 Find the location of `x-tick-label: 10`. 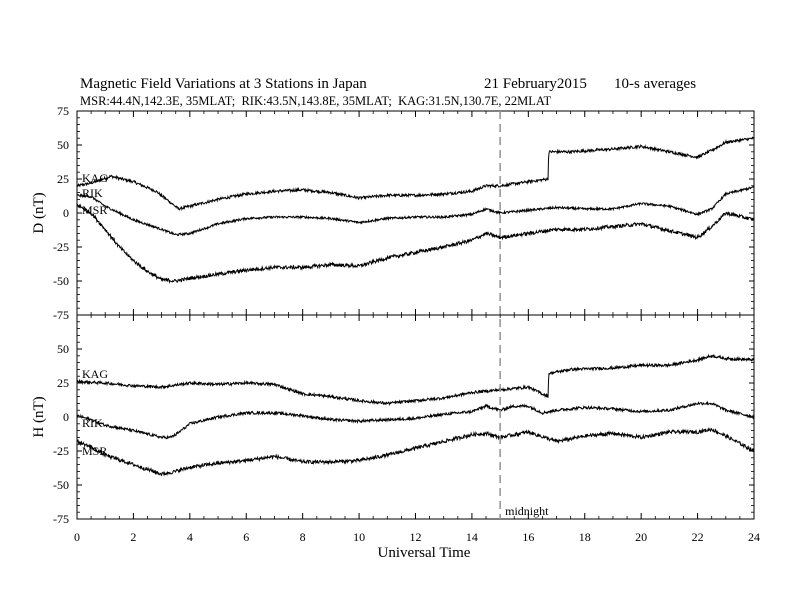

x-tick-label: 10 is located at coordinates (359, 537).